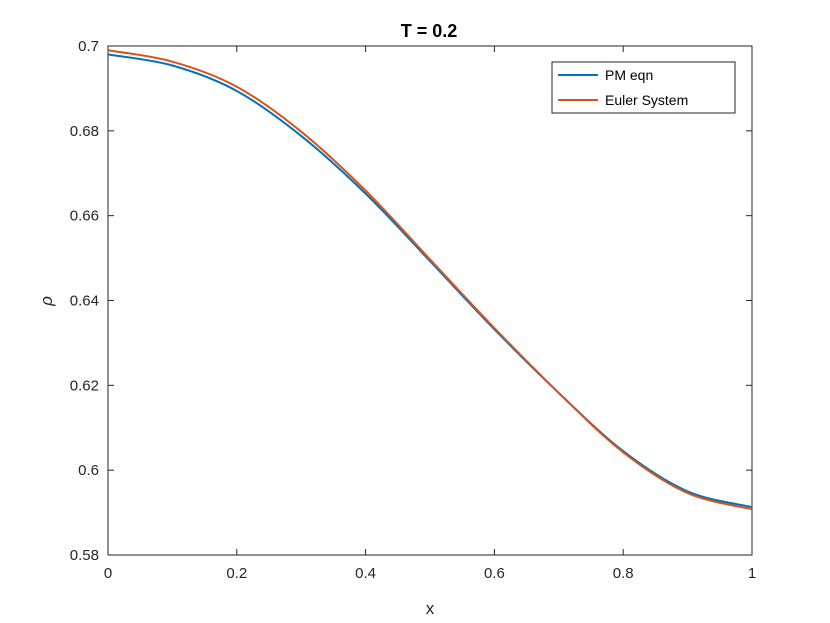 The height and width of the screenshot is (623, 830). Describe the element at coordinates (752, 573) in the screenshot. I see `x-tick-label: 1` at that location.